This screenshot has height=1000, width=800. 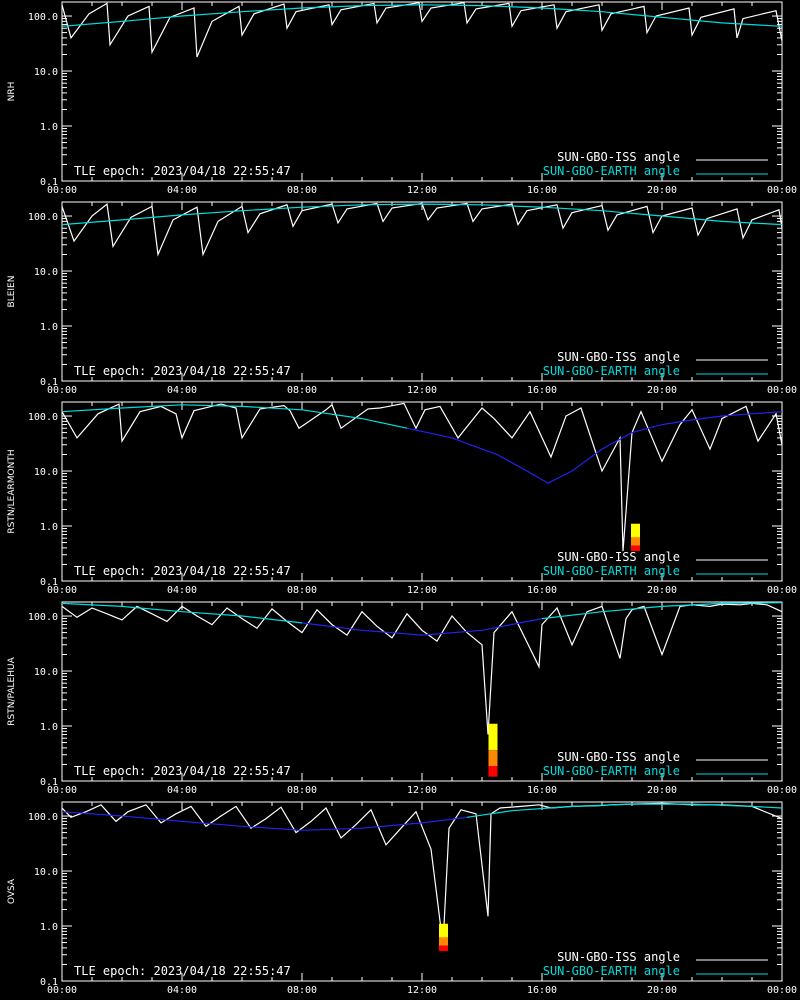 I want to click on y-axis-label: BLEIEN, so click(x=12, y=292).